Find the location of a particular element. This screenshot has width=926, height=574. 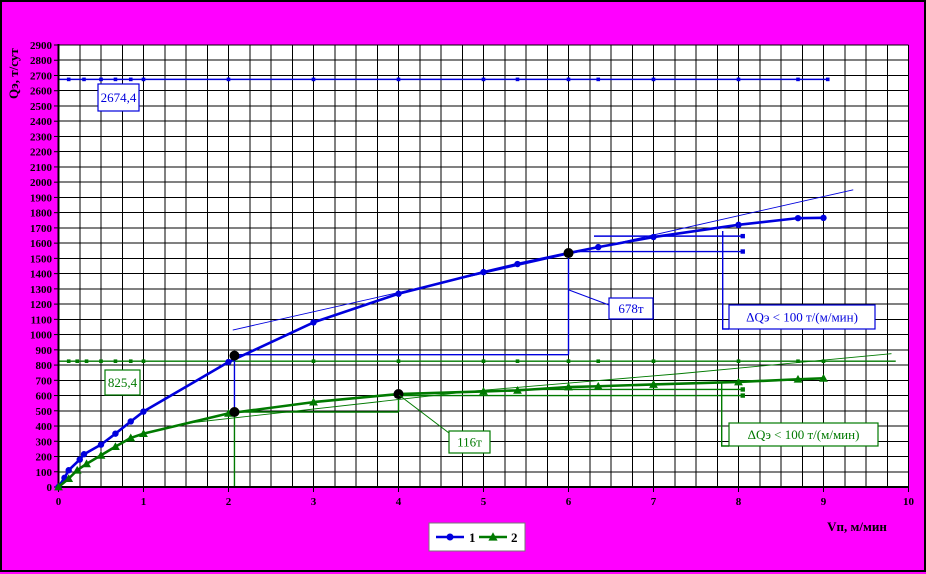

x-tick-label: 5 is located at coordinates (484, 502).